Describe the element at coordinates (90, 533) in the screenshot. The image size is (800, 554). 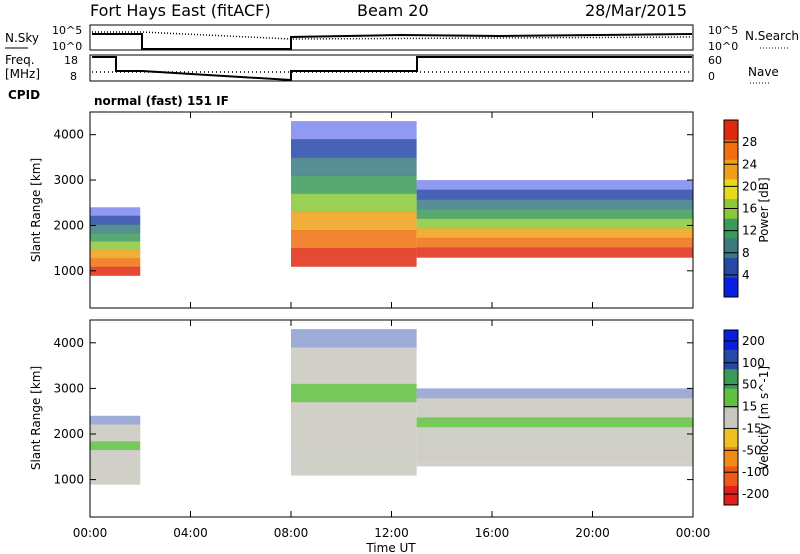
I see `x-tick-label: 00:00` at that location.